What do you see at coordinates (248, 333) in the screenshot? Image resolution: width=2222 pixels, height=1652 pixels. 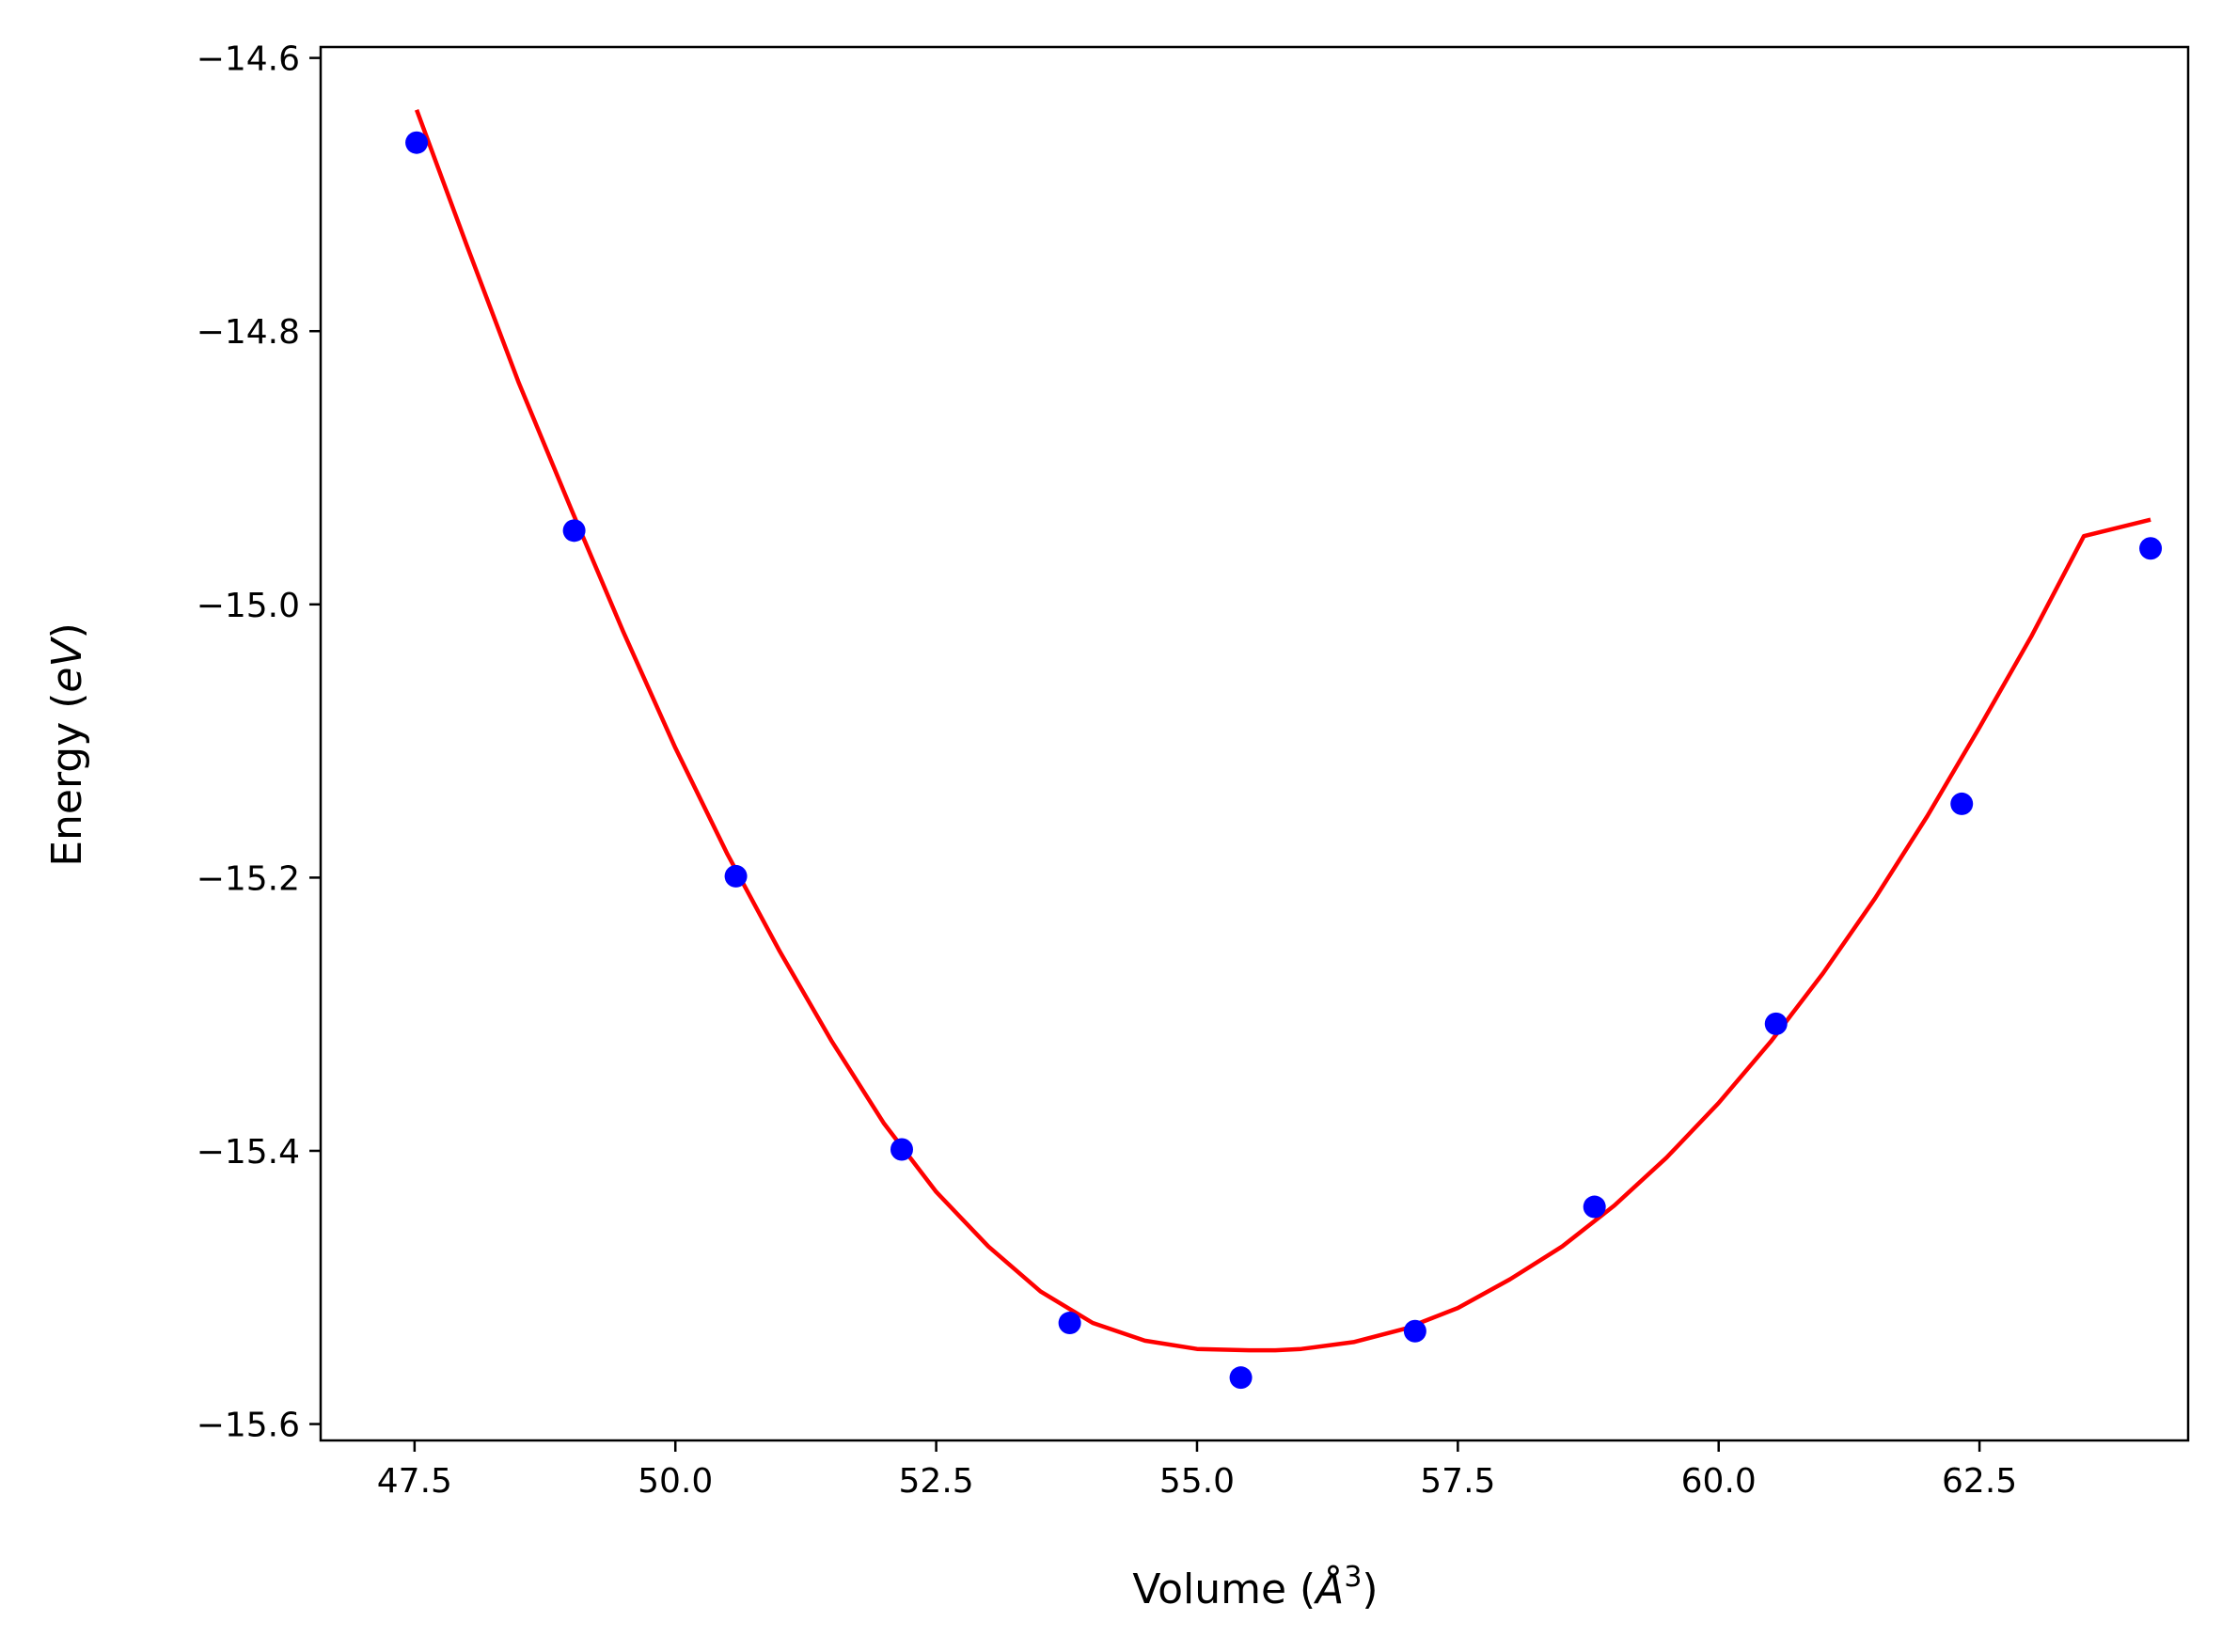 I see `y-tick-label: −14.8` at bounding box center [248, 333].